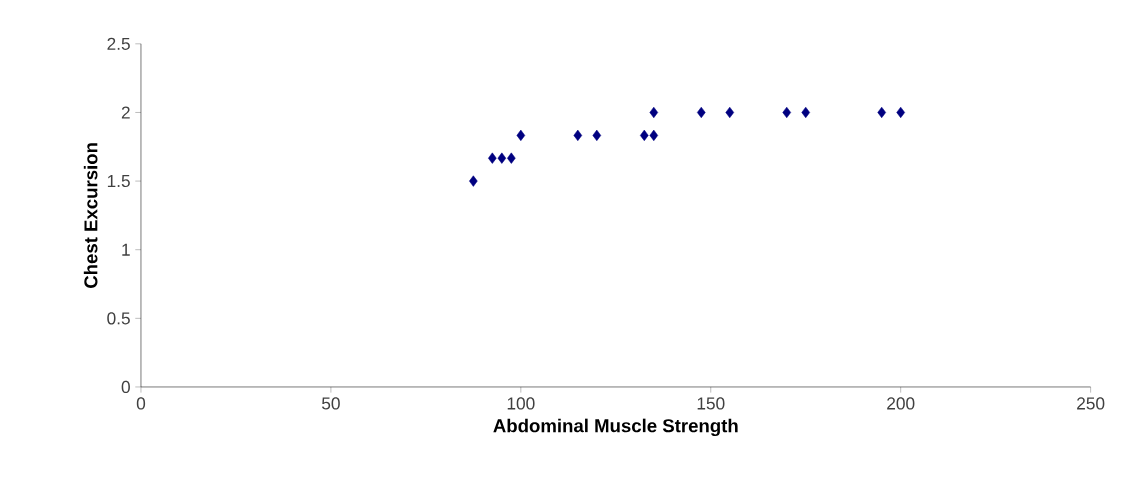 The height and width of the screenshot is (477, 1122). Describe the element at coordinates (1091, 403) in the screenshot. I see `x-tick-label: 250` at that location.